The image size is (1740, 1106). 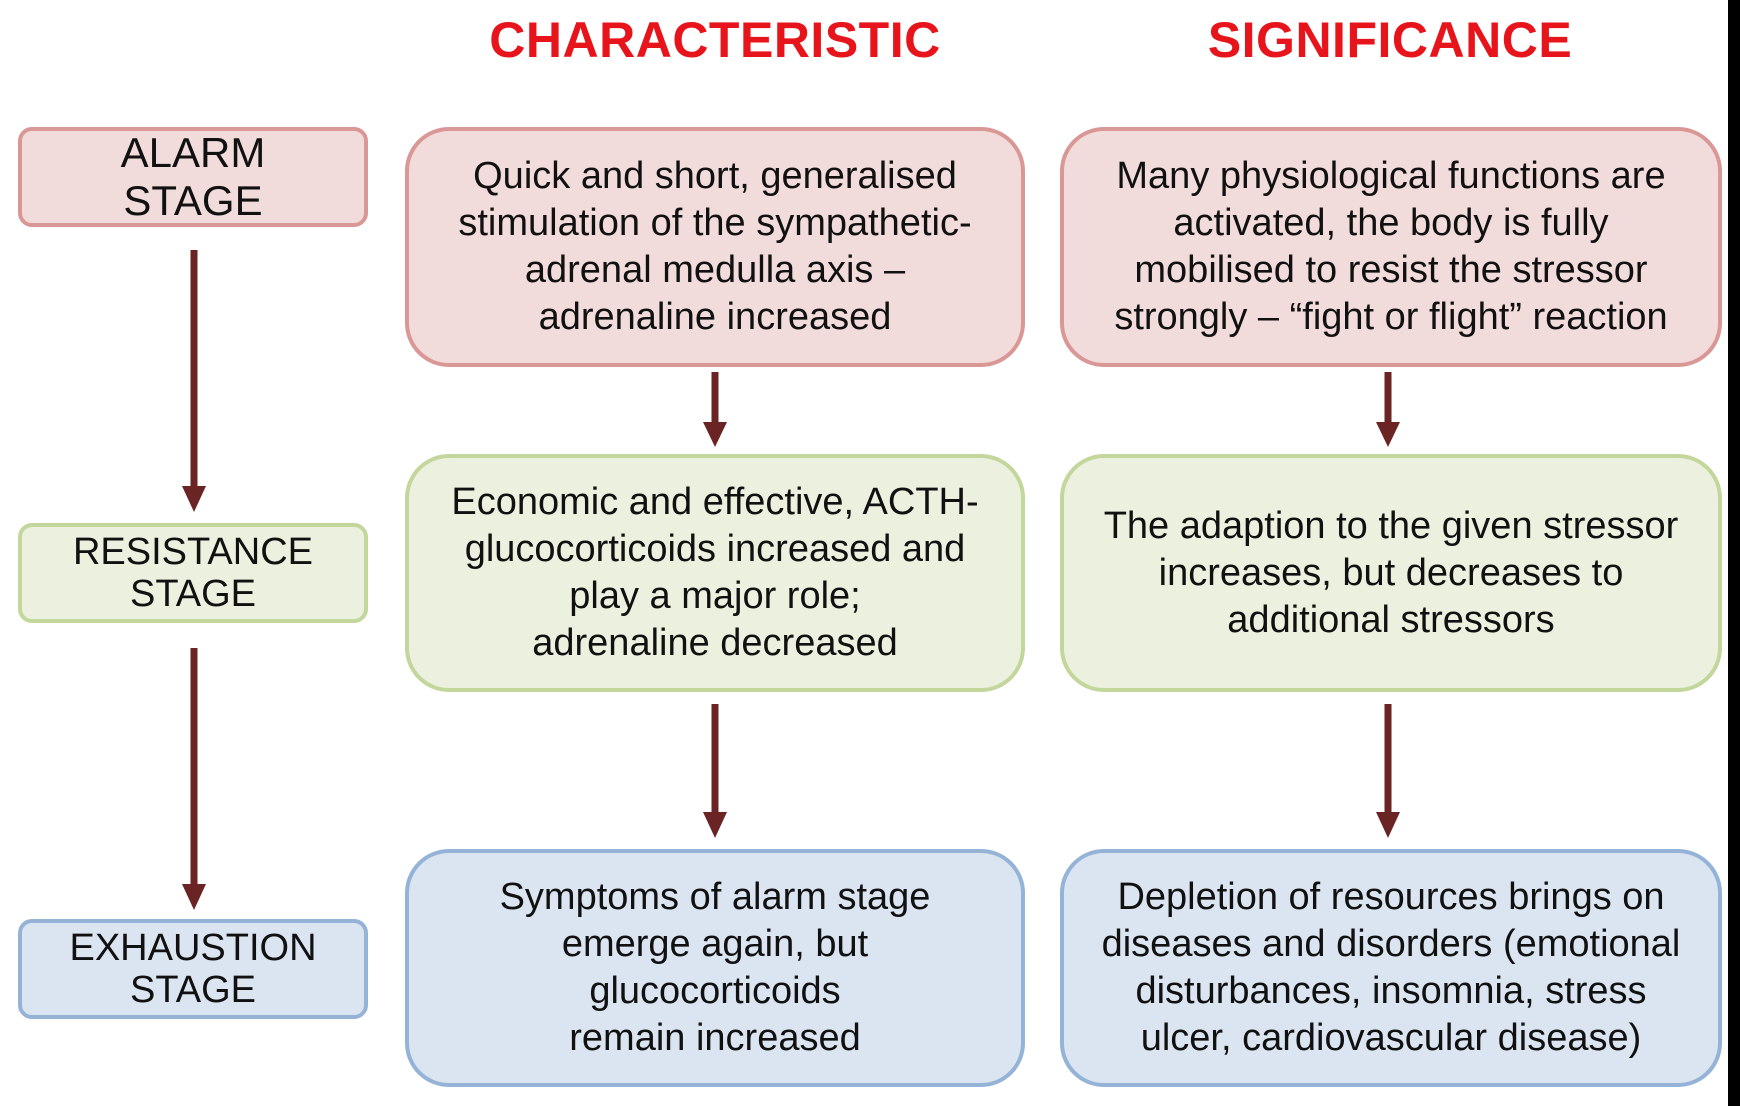 I want to click on exhaustion-stage-box: EXHAUSTION STAGE, so click(x=193, y=969).